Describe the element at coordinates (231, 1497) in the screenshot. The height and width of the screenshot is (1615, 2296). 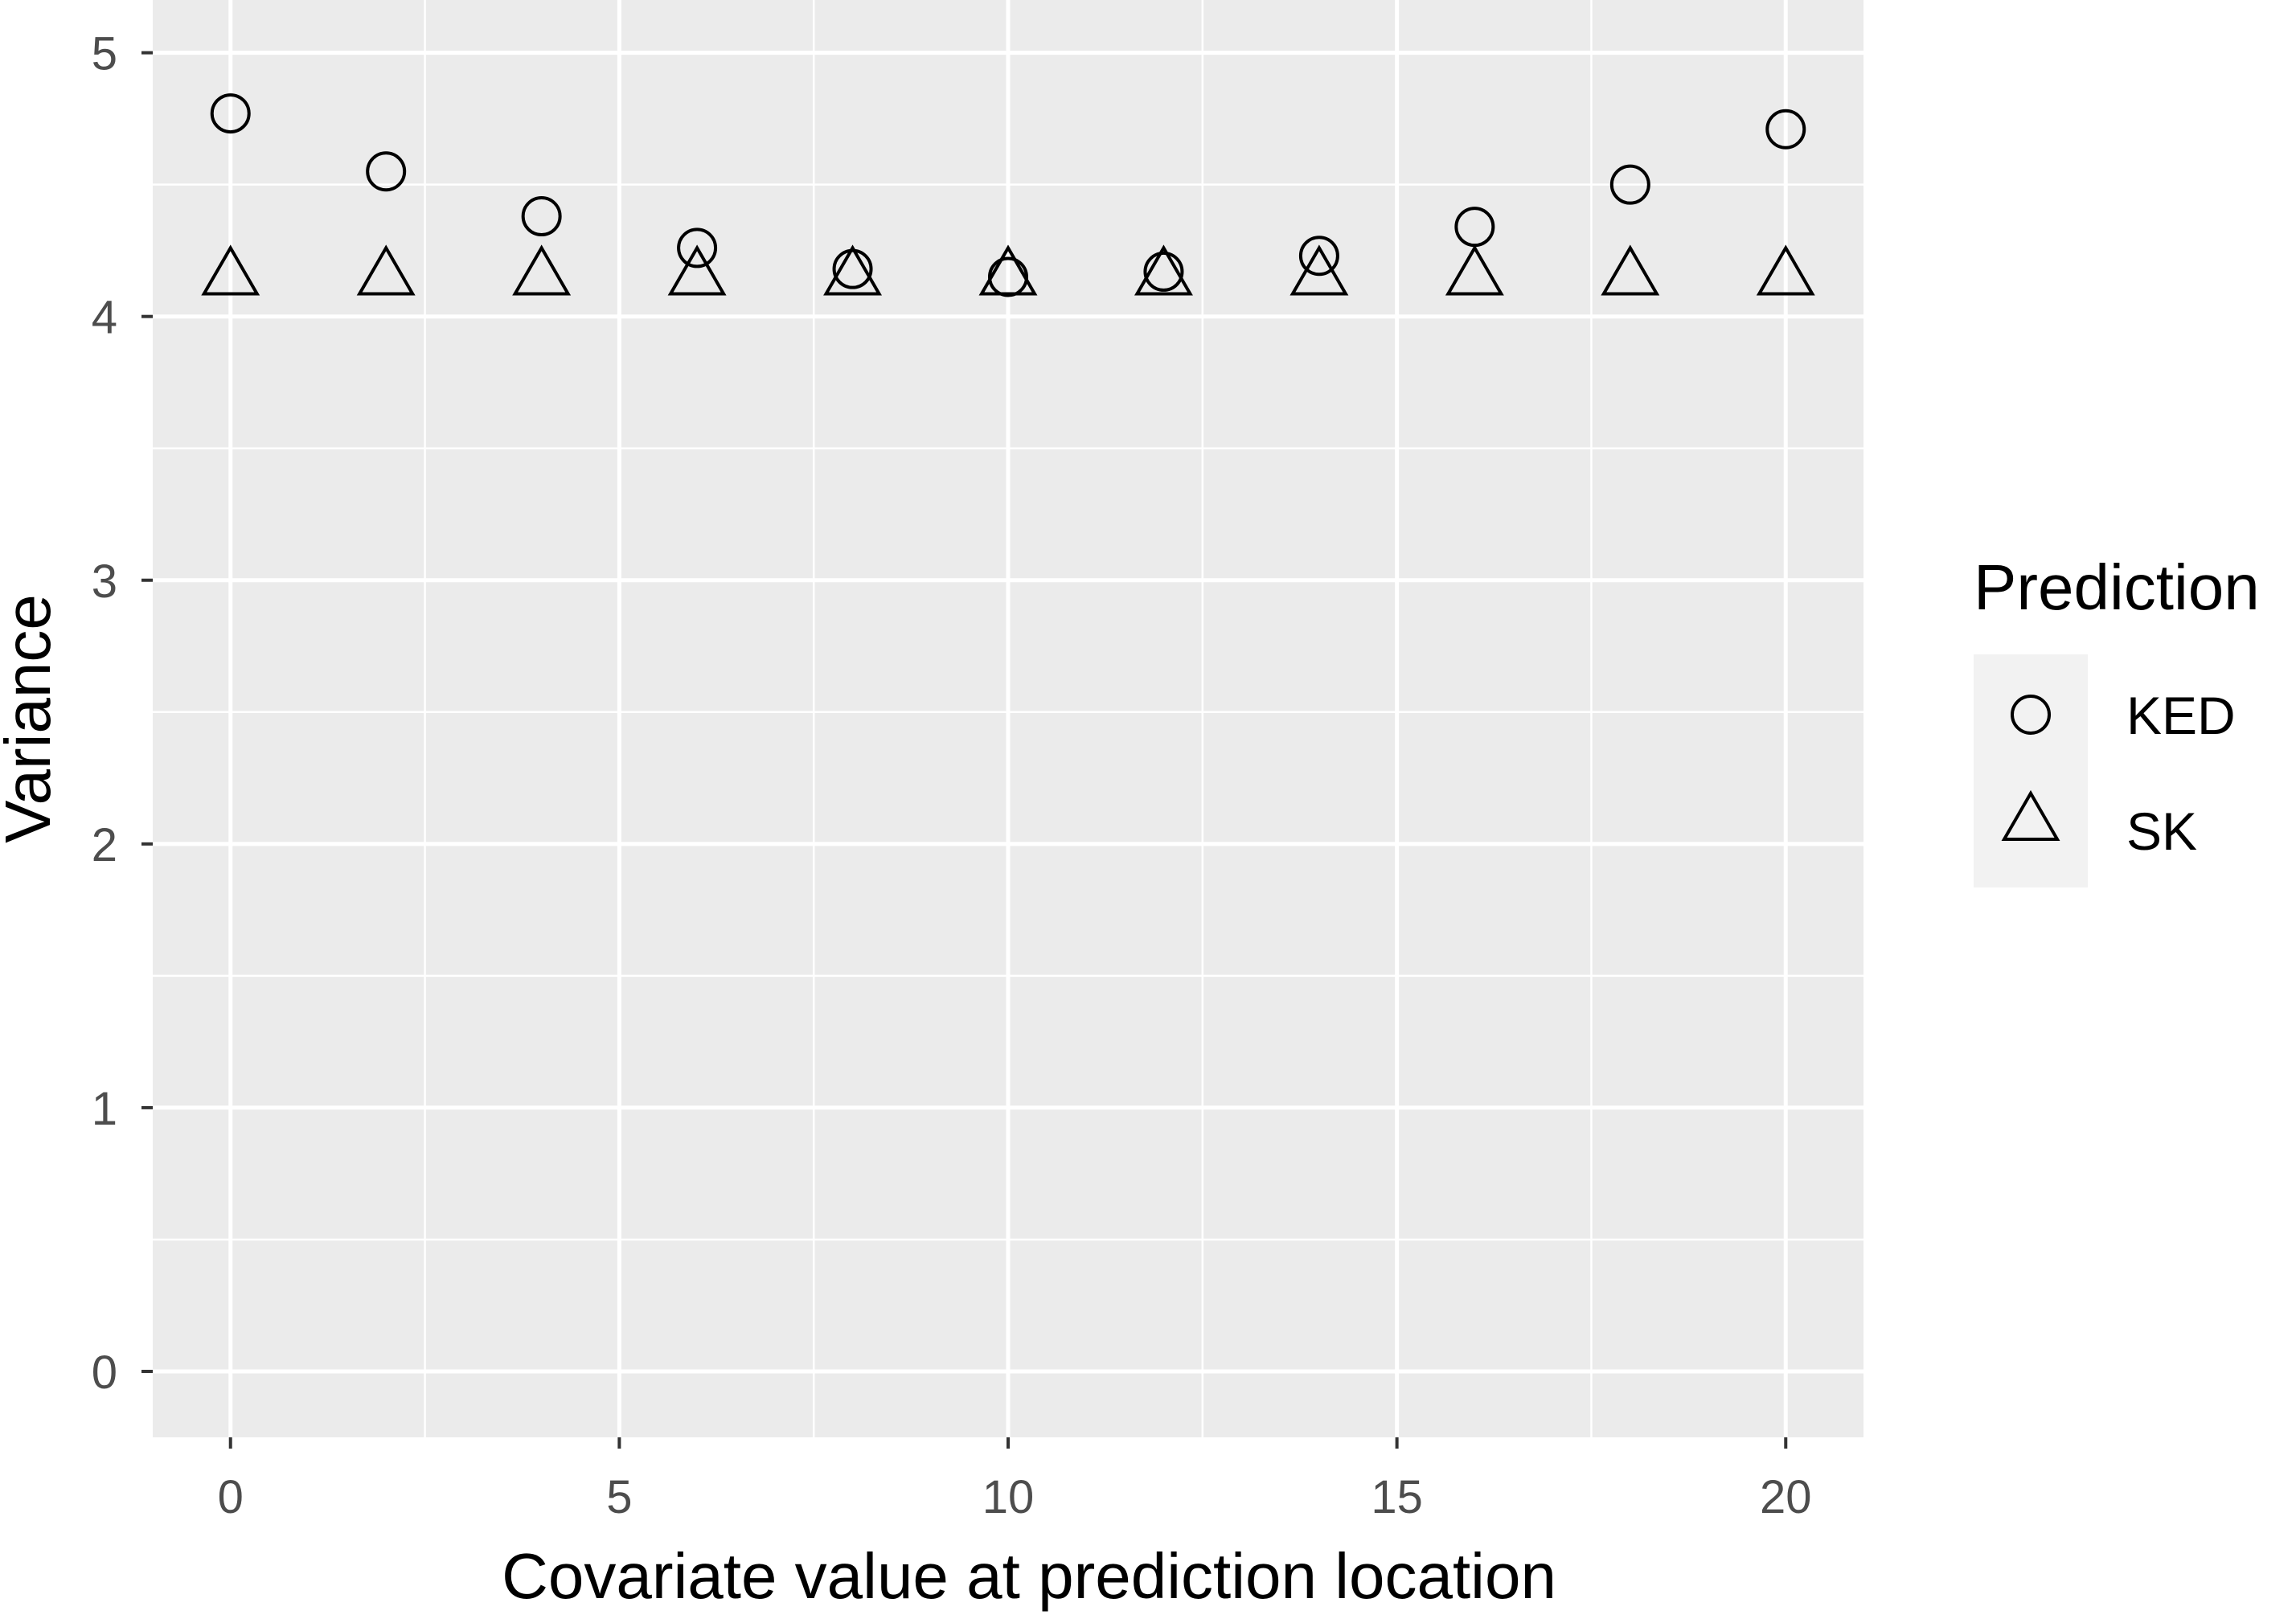
I see `x-tick-label: 0` at that location.